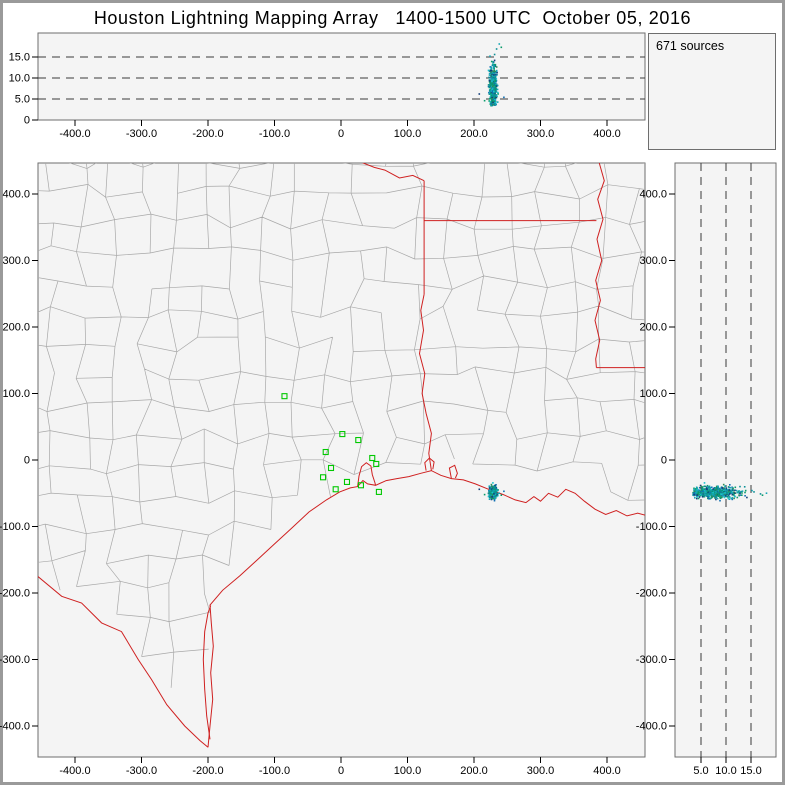 Image resolution: width=785 pixels, height=785 pixels. What do you see at coordinates (425, 382) in the screenshot?
I see `border-sabine-river` at bounding box center [425, 382].